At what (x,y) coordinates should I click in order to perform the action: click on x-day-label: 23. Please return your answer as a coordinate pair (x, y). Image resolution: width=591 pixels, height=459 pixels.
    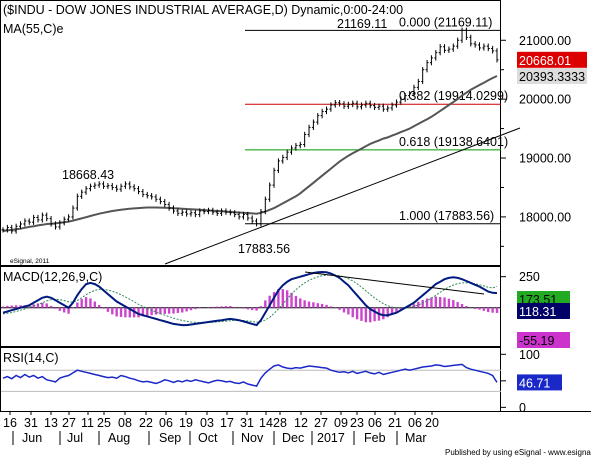
    Looking at the image, I should click on (357, 423).